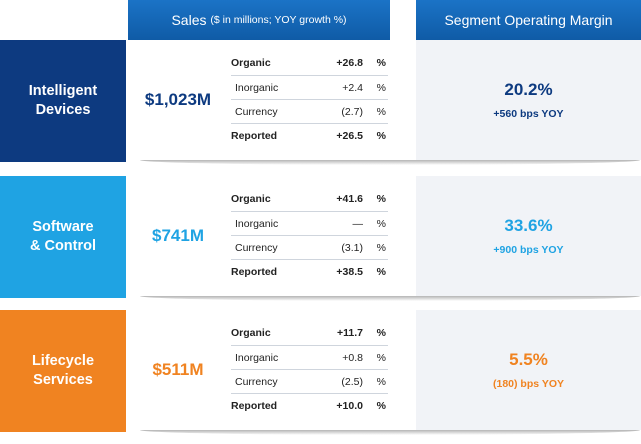 This screenshot has height=444, width=641. I want to click on margin-box: 33.6% +900 bps YOY, so click(528, 236).